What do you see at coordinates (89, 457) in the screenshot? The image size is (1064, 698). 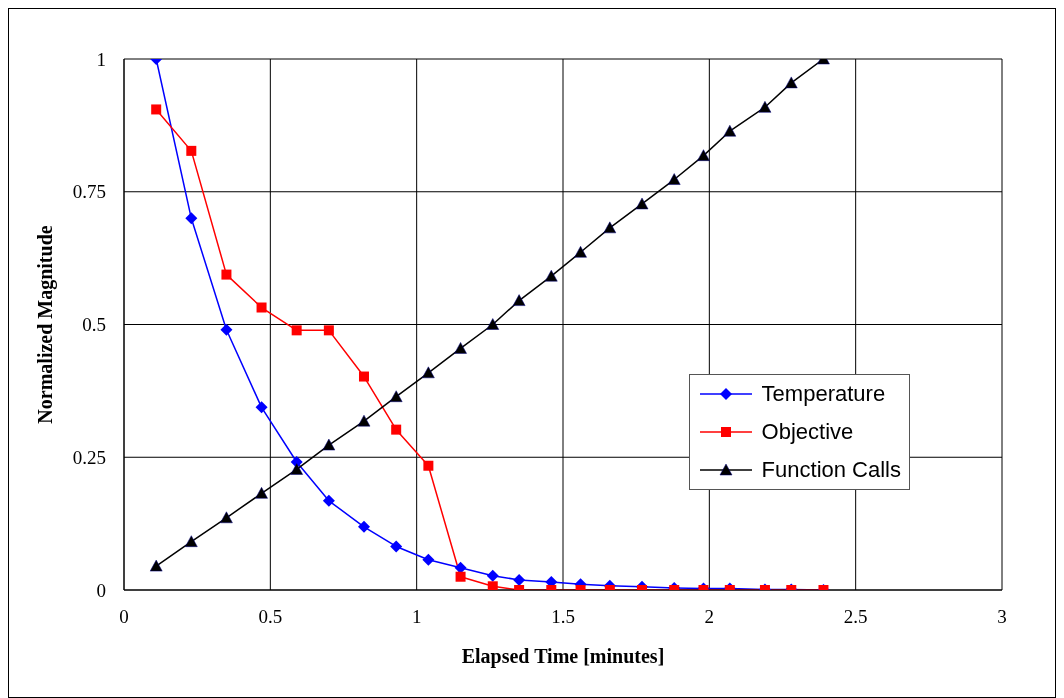 I see `y-tick-label: 0.25` at bounding box center [89, 457].